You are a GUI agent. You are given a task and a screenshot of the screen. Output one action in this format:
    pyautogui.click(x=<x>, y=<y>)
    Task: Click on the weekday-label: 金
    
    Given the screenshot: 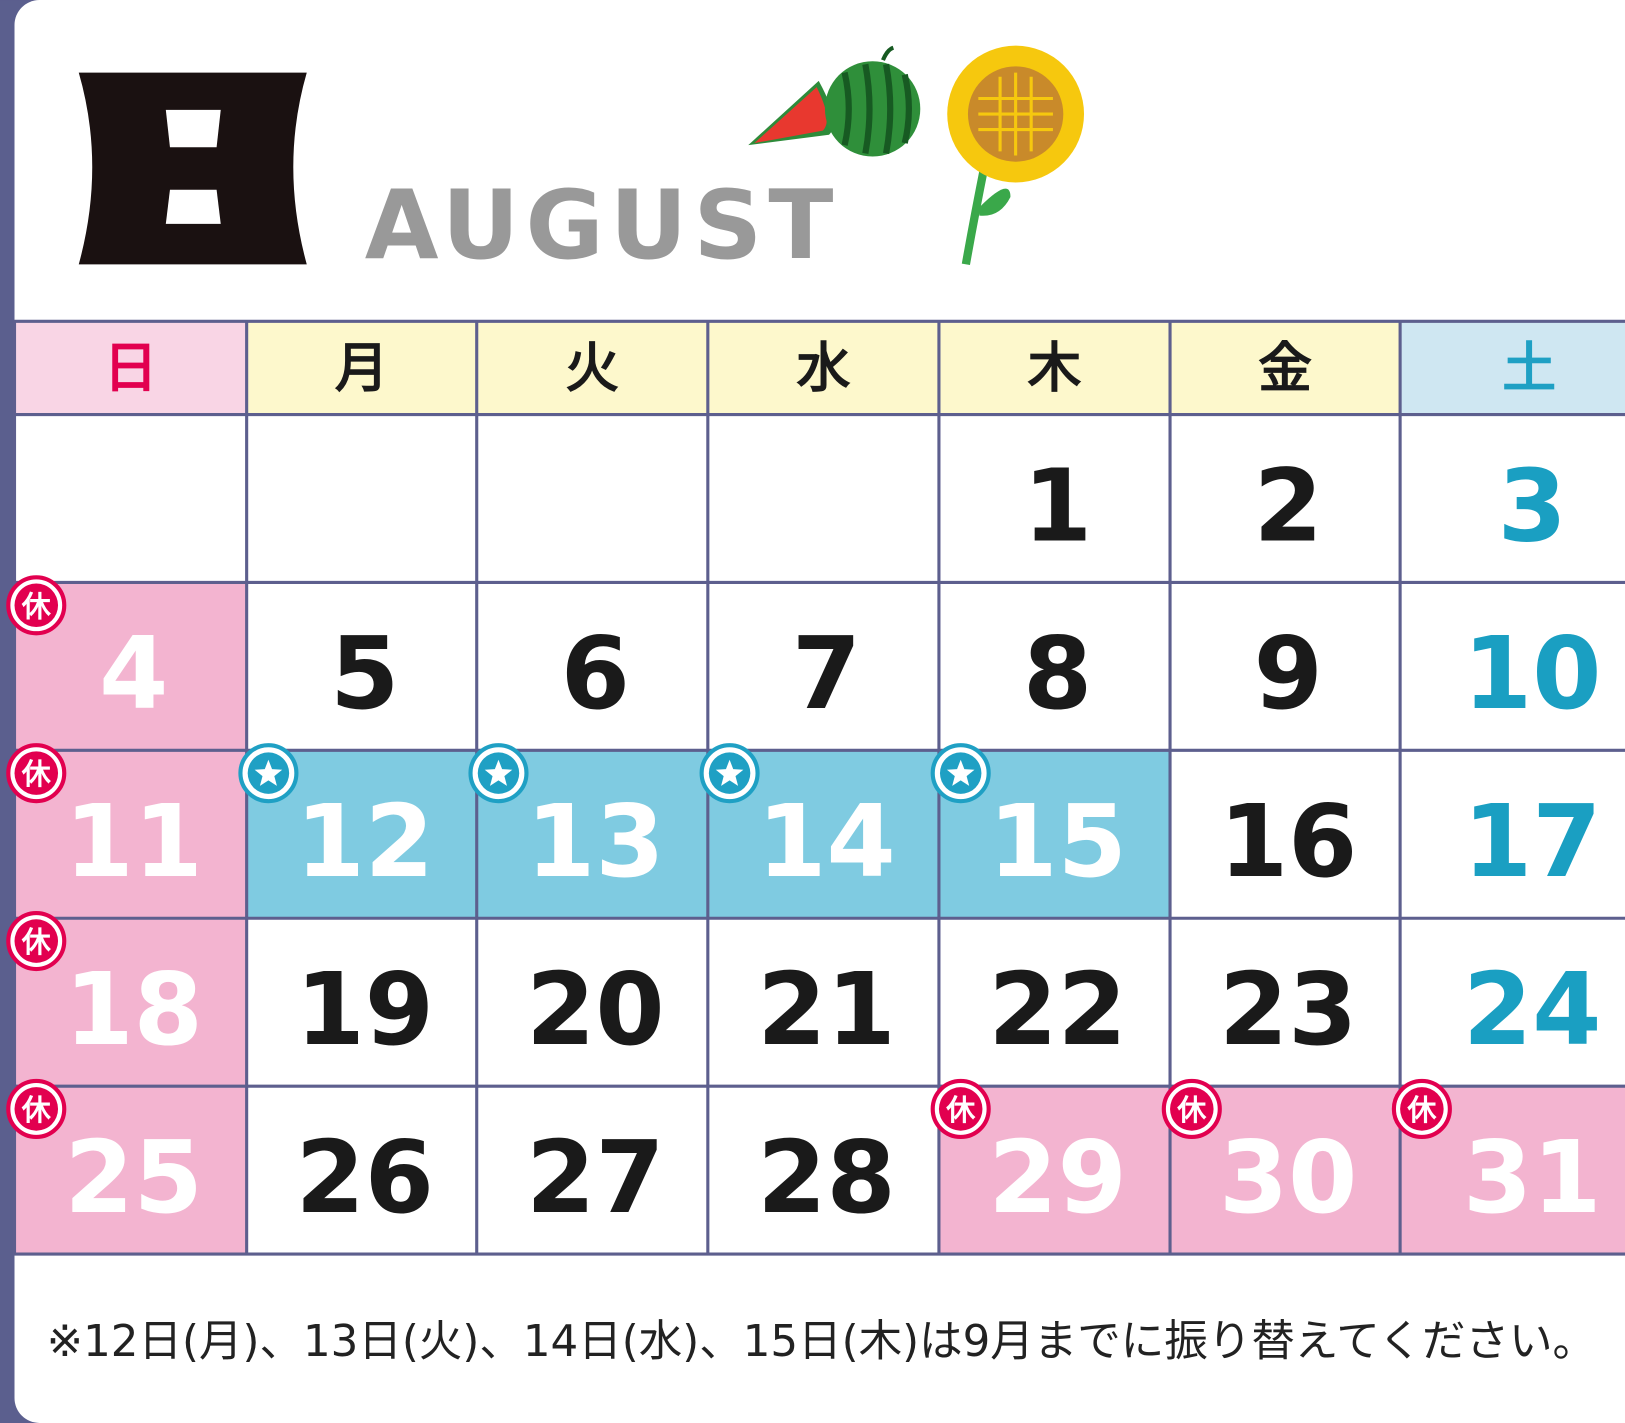 What is the action you would take?
    pyautogui.click(x=1285, y=367)
    